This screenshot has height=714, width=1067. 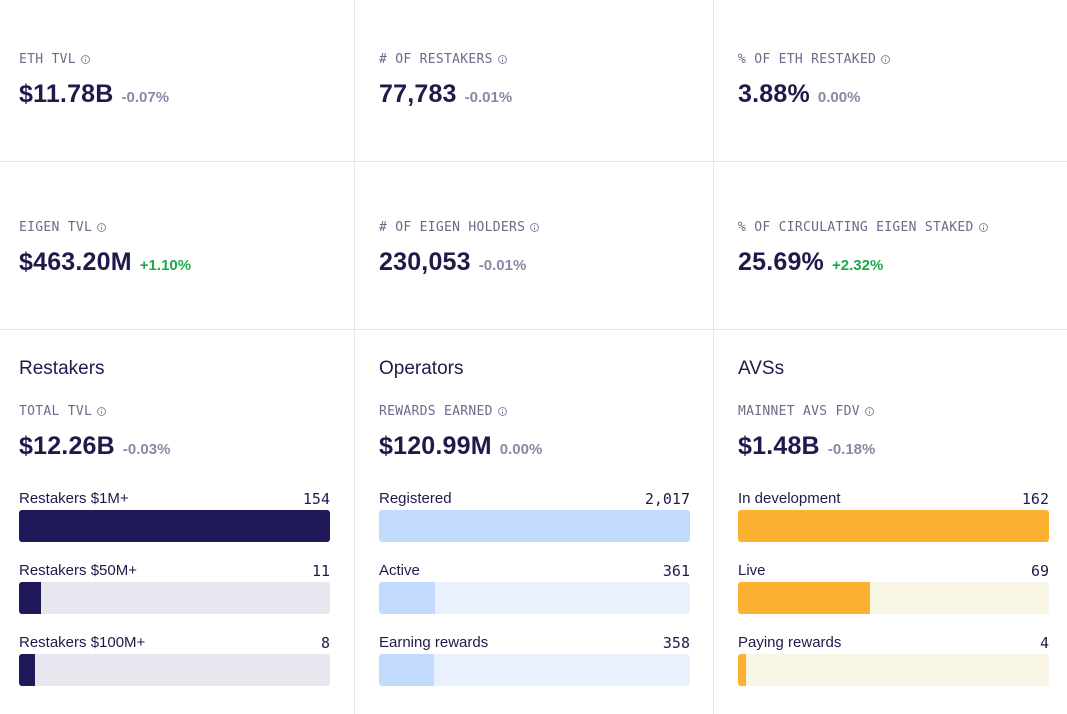 I want to click on stat-eigen-holders: 230,053 -0.01%, so click(x=452, y=262).